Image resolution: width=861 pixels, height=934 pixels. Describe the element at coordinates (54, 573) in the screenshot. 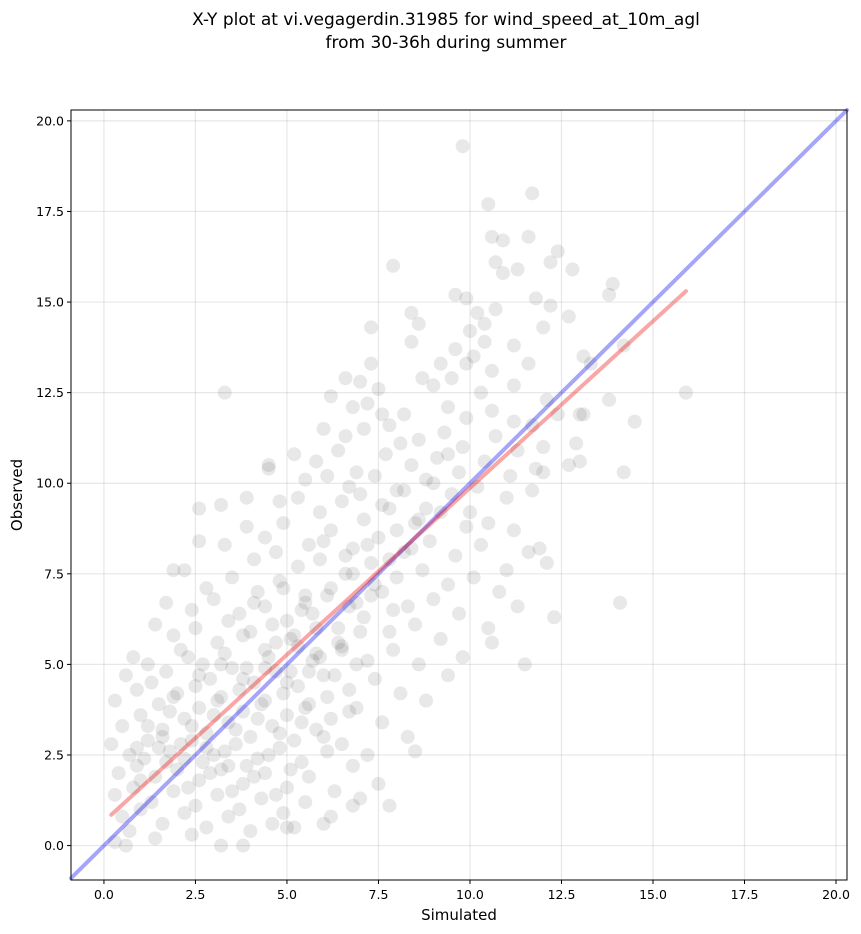

I see `y-tick-label: 7.5` at that location.